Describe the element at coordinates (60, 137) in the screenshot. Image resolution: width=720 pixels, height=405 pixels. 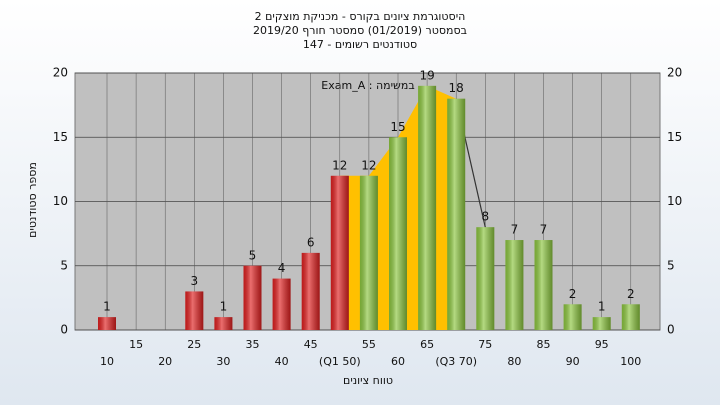
I see `y-tick-label: 15` at that location.